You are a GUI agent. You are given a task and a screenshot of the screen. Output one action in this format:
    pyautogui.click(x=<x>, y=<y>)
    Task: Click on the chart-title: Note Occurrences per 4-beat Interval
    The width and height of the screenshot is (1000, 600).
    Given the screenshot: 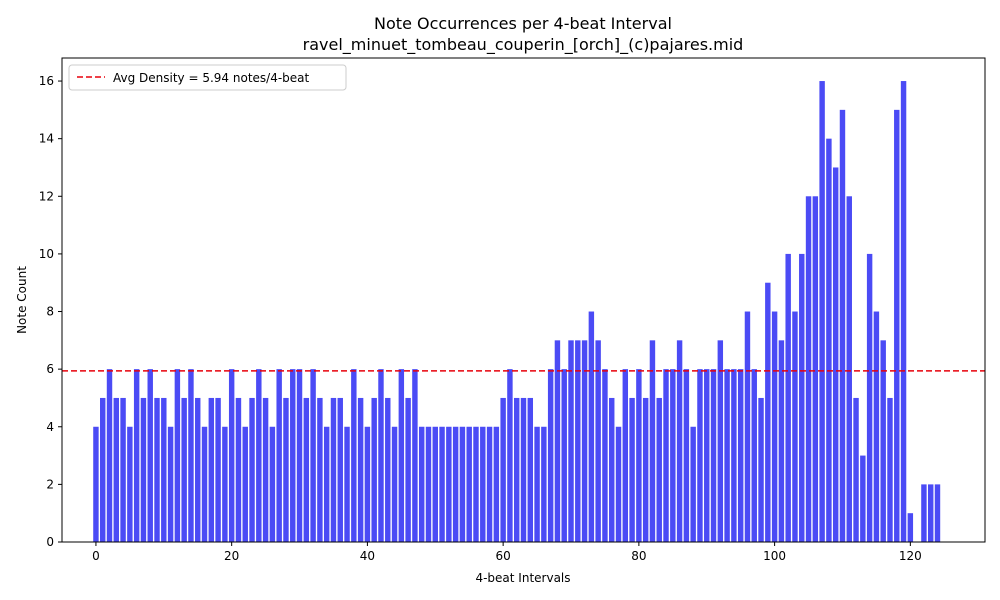 What is the action you would take?
    pyautogui.click(x=523, y=23)
    